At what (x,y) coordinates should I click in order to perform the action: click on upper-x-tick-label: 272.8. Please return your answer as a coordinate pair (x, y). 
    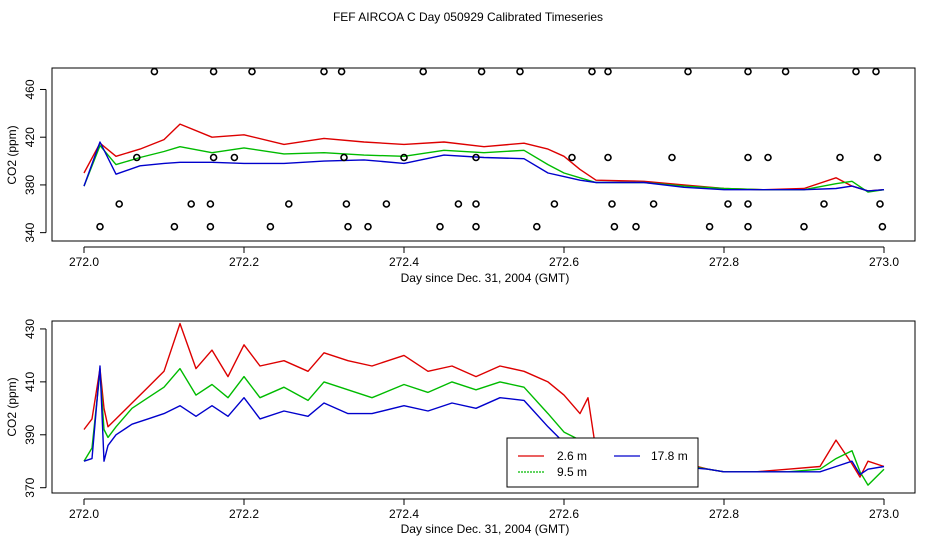
    Looking at the image, I should click on (724, 262).